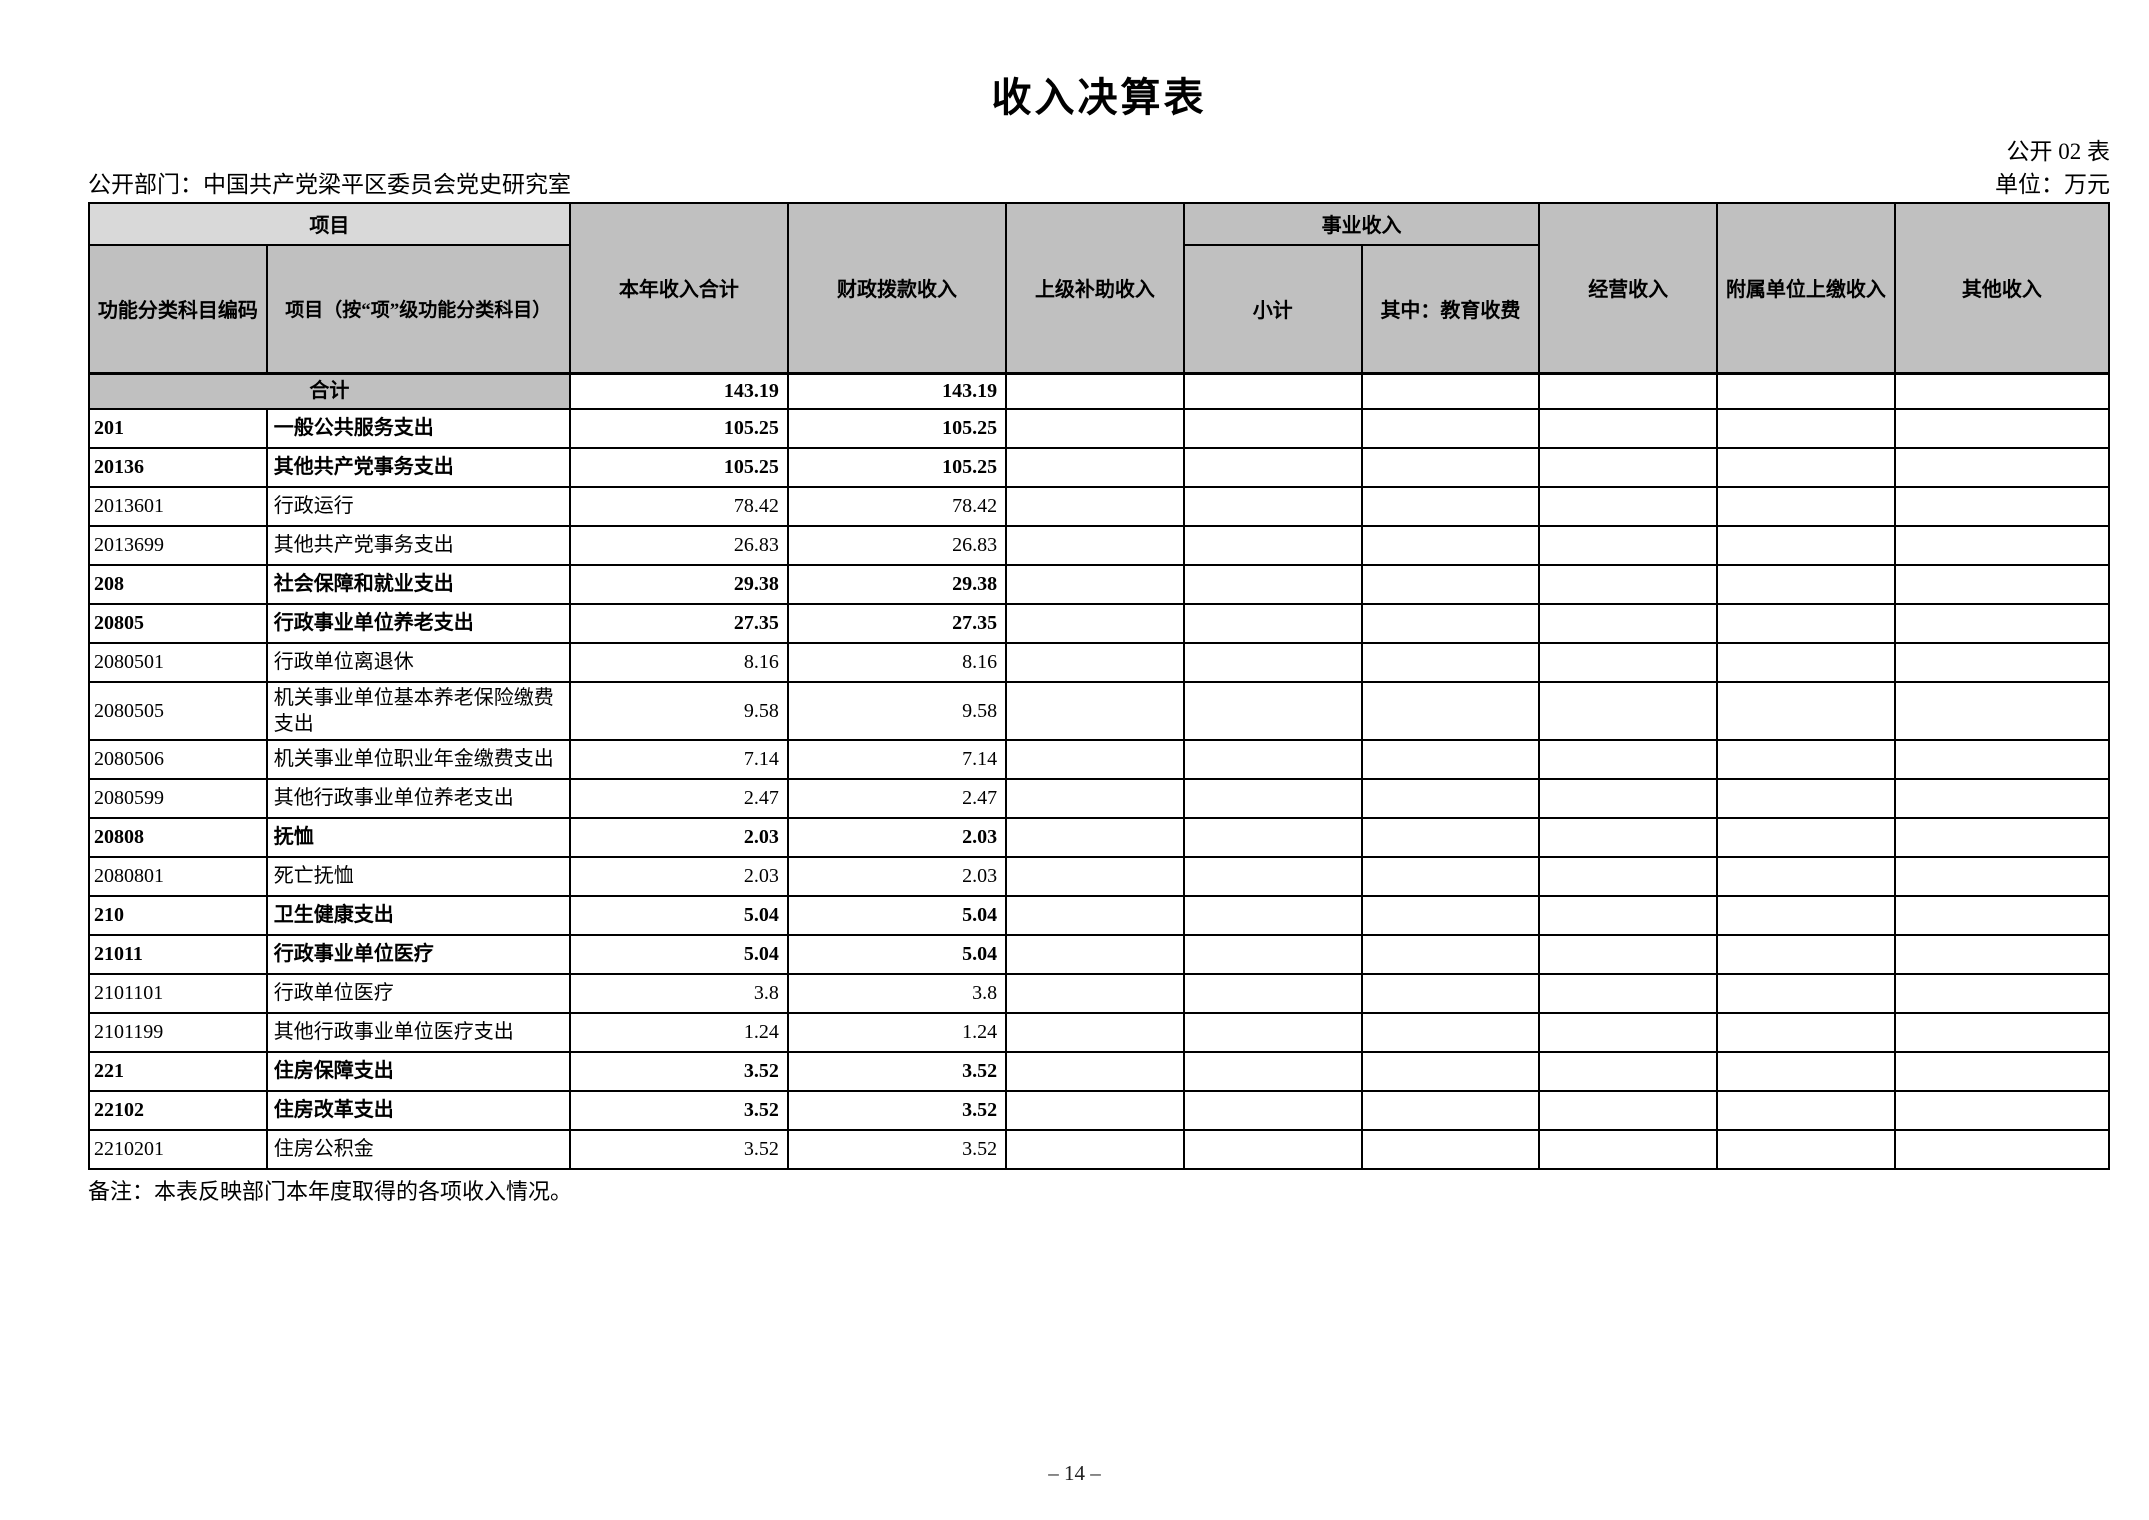 This screenshot has height=1520, width=2149. Describe the element at coordinates (178, 915) in the screenshot. I see `cell-function-code: 210` at that location.